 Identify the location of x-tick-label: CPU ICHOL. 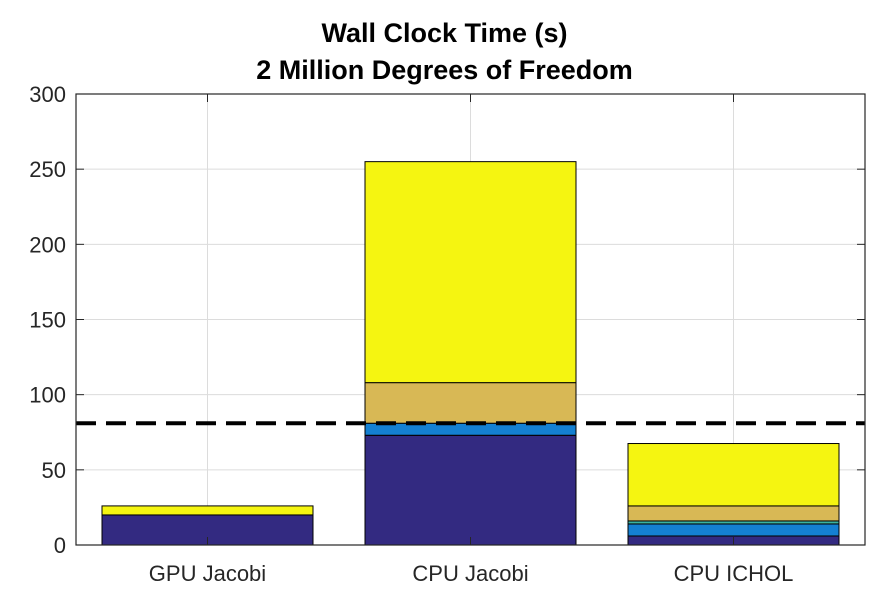
(734, 573).